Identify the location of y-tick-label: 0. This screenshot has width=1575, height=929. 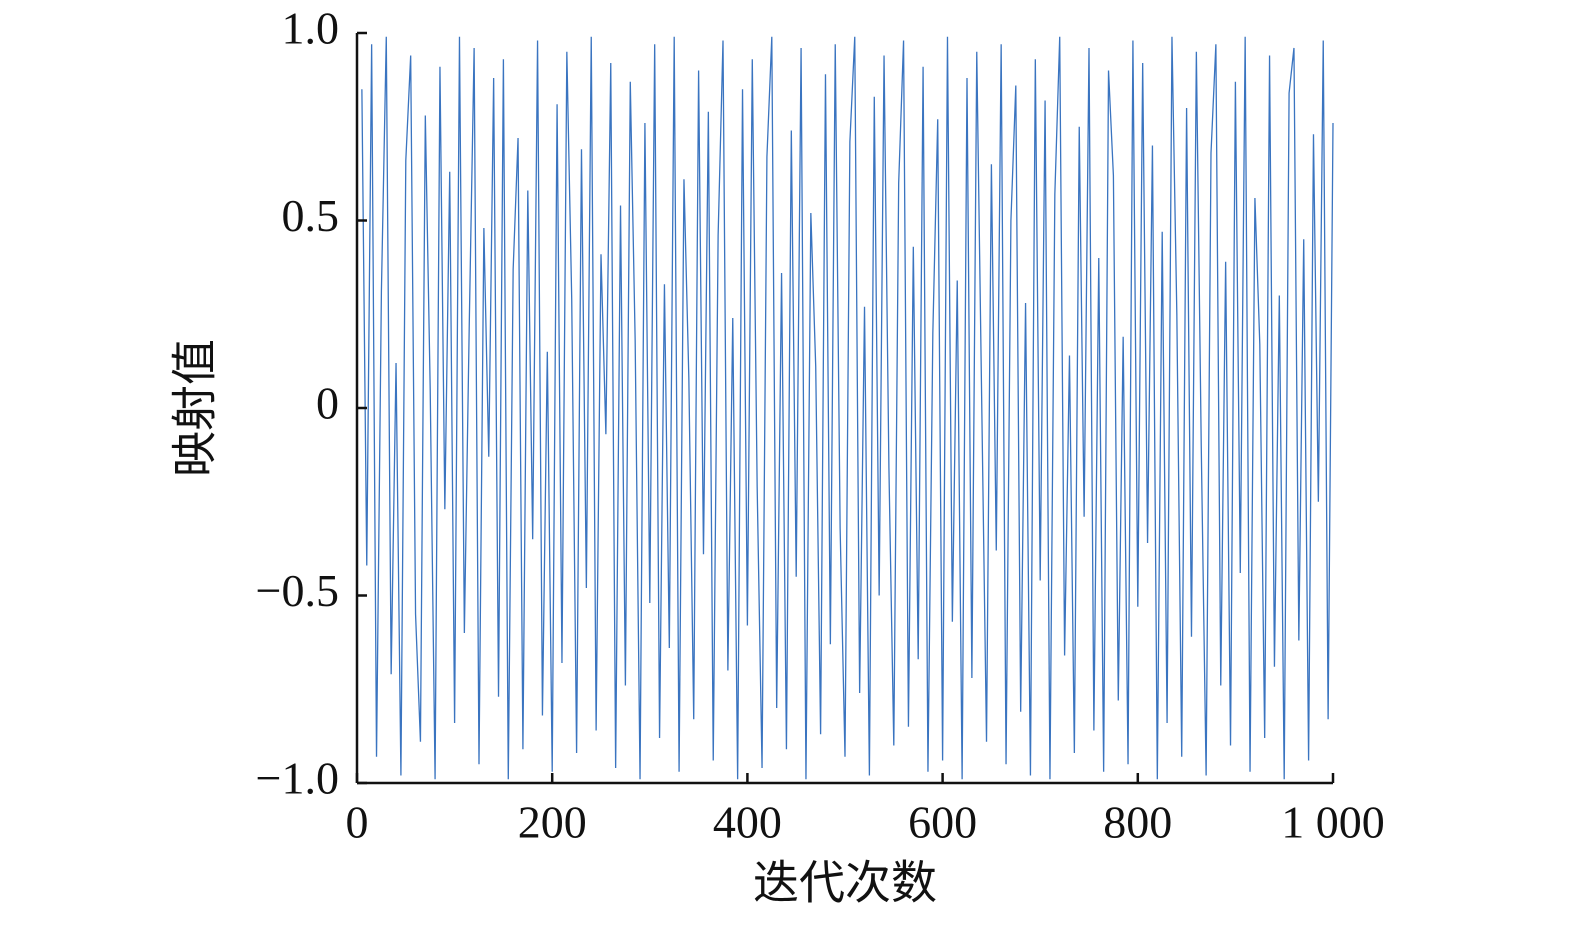
(327, 403).